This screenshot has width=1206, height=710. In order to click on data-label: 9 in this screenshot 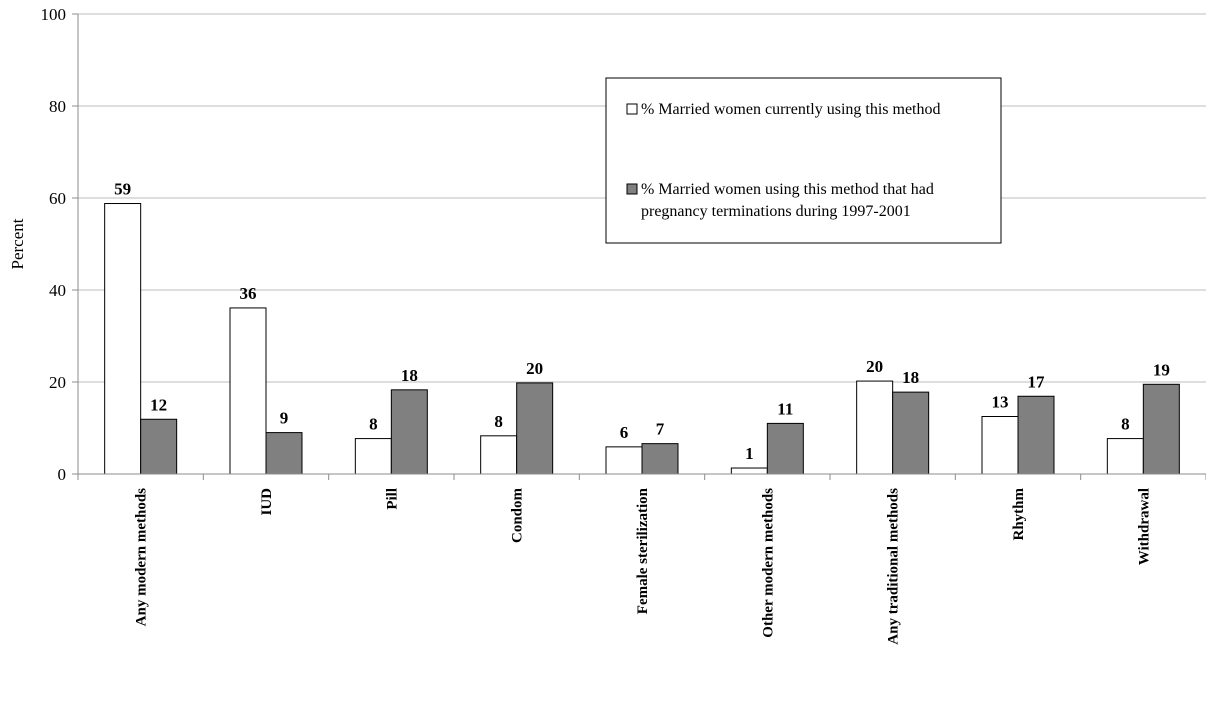, I will do `click(284, 418)`.